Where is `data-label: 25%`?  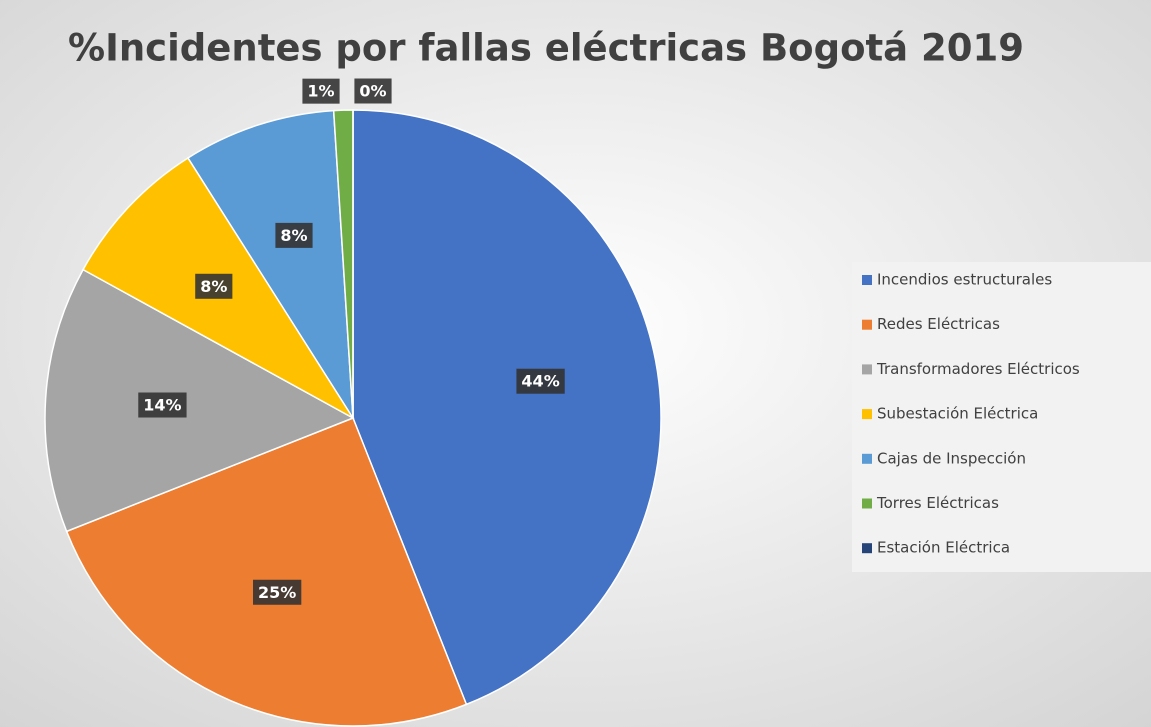
data-label: 25% is located at coordinates (277, 592).